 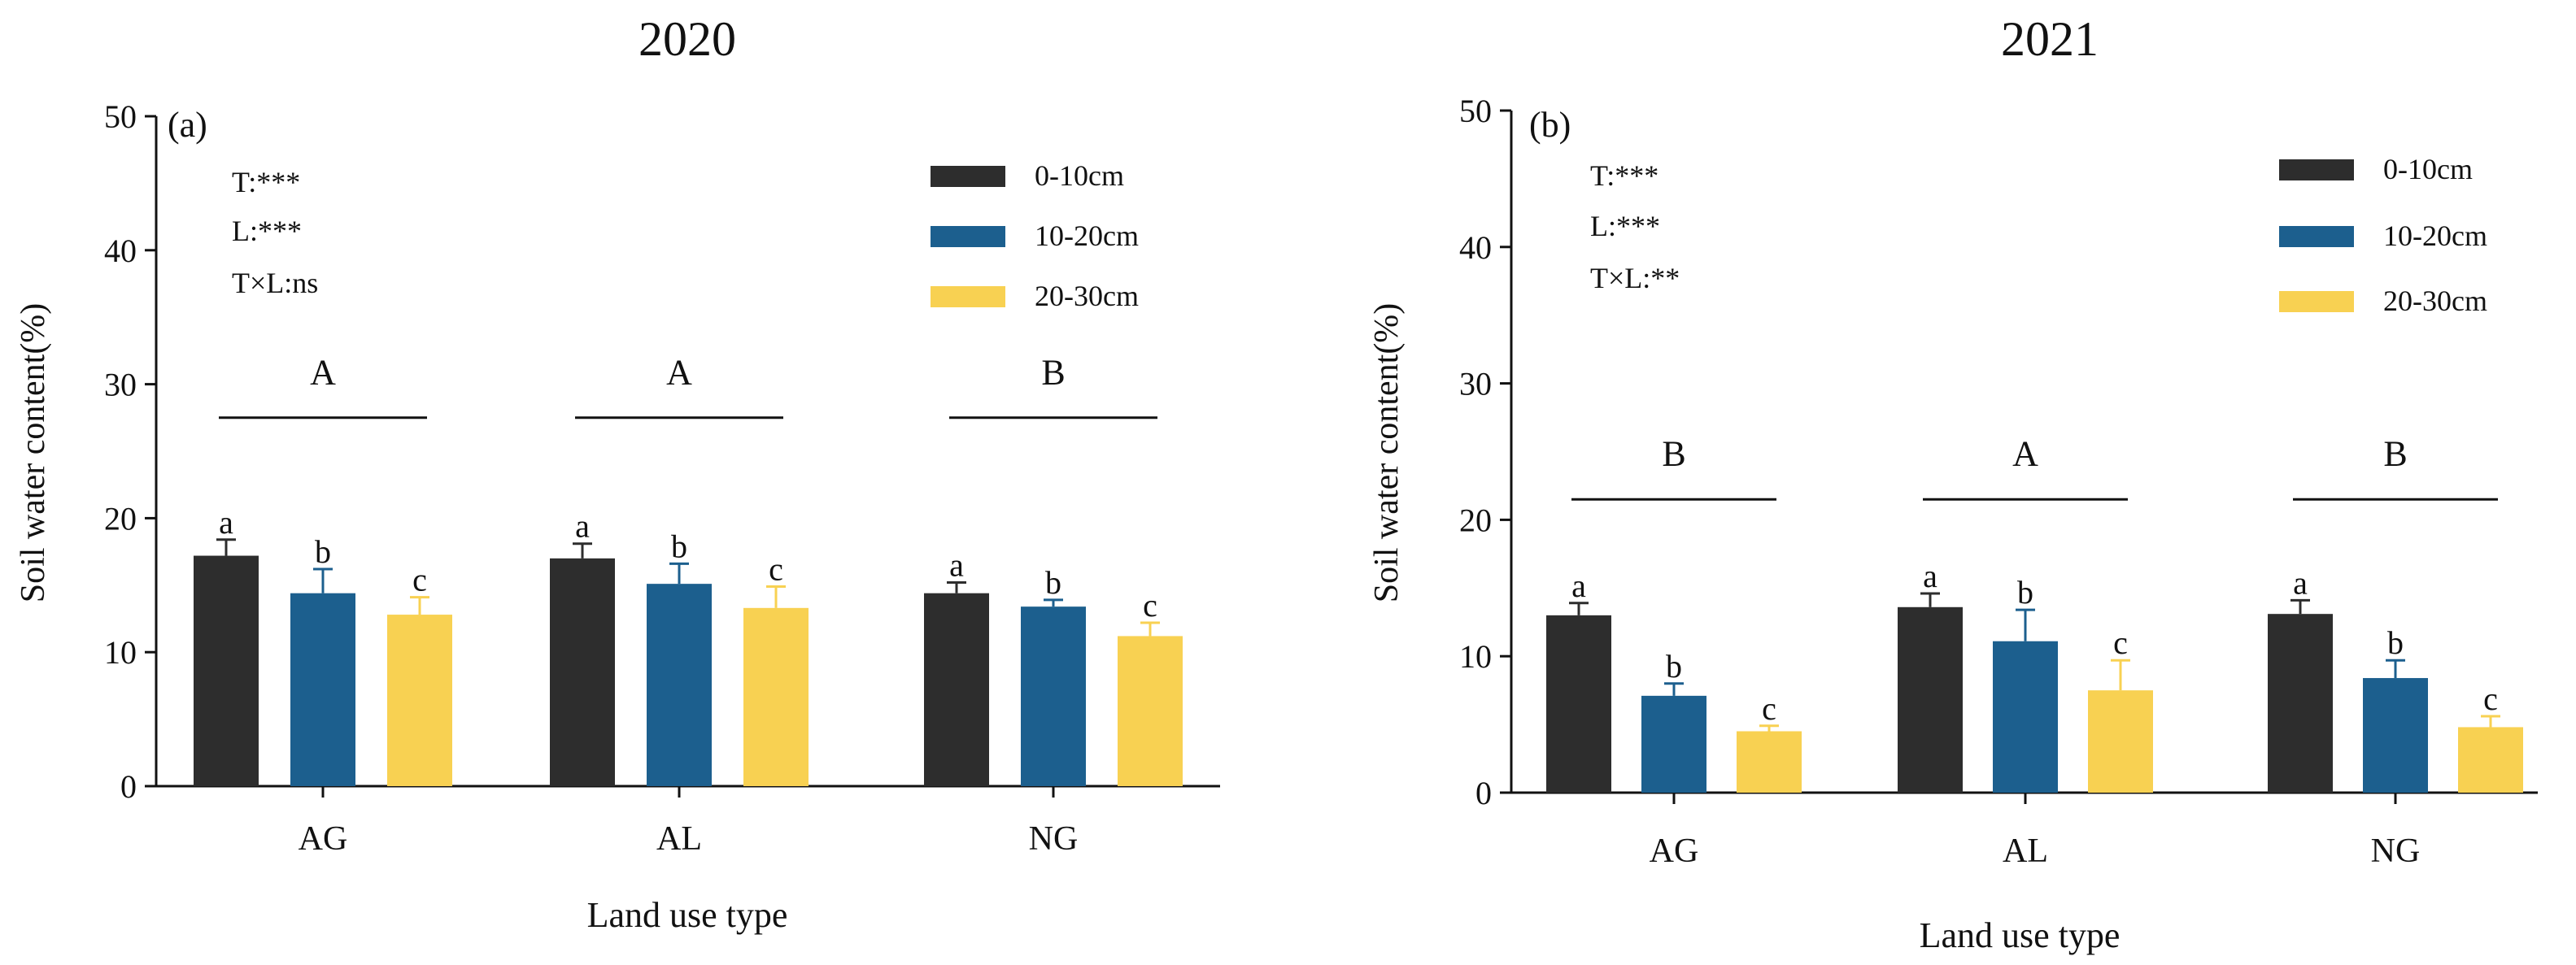 What do you see at coordinates (2050, 39) in the screenshot?
I see `chart-title: 2021` at bounding box center [2050, 39].